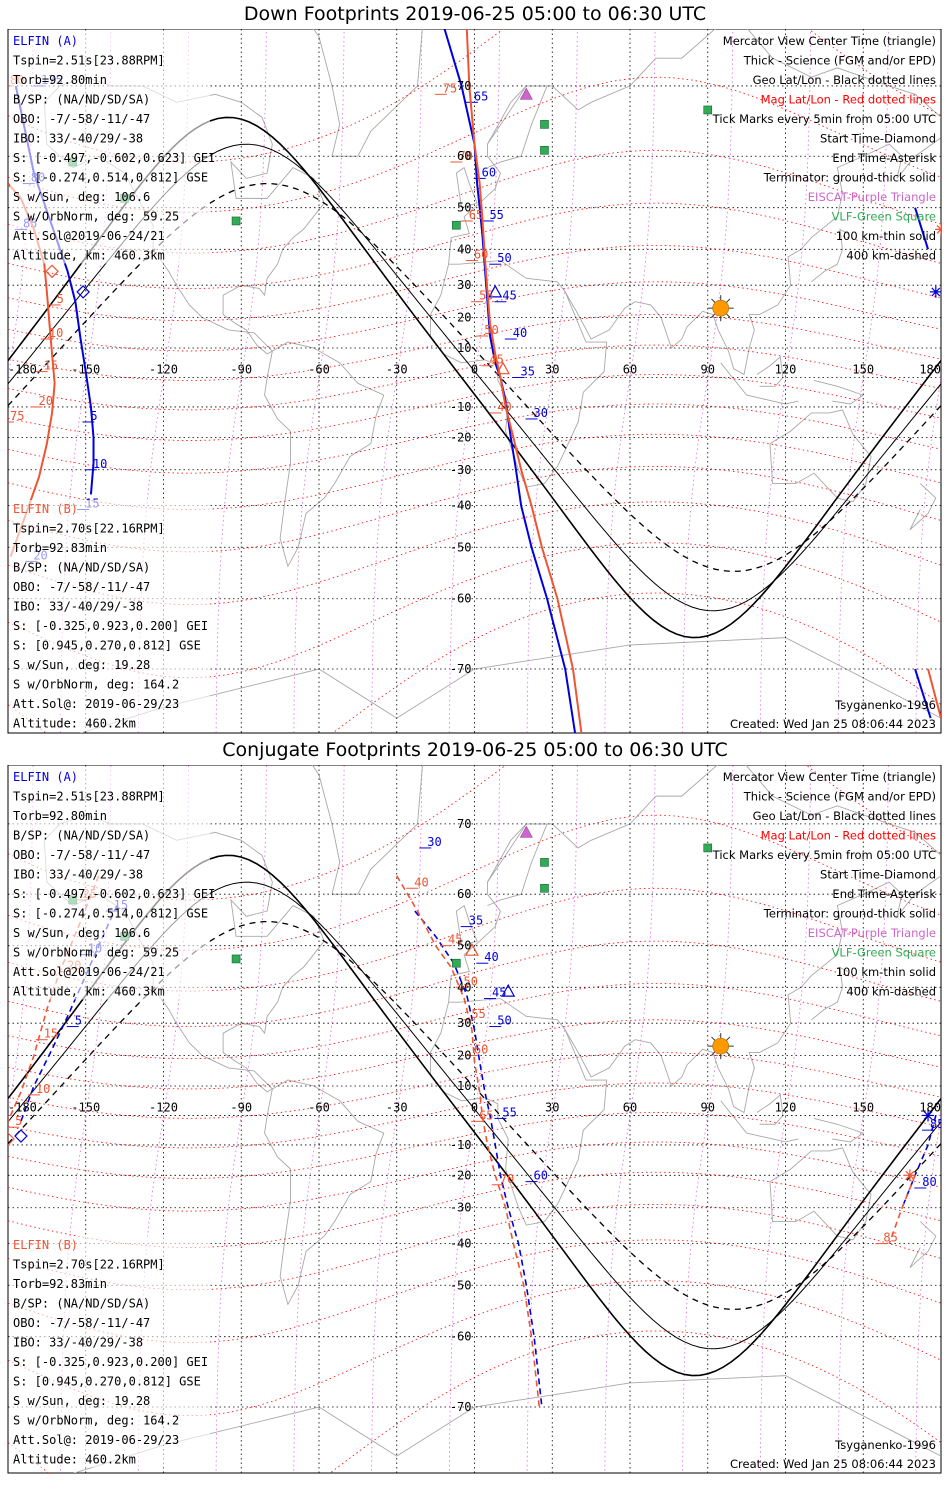 The width and height of the screenshot is (950, 1500). What do you see at coordinates (878, 875) in the screenshot?
I see `legend-item: Start Time-Diamond` at bounding box center [878, 875].